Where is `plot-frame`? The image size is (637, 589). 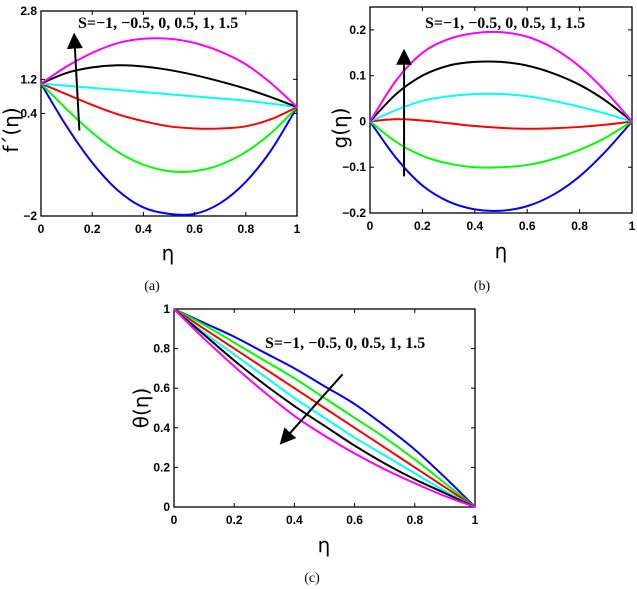 plot-frame is located at coordinates (169, 113).